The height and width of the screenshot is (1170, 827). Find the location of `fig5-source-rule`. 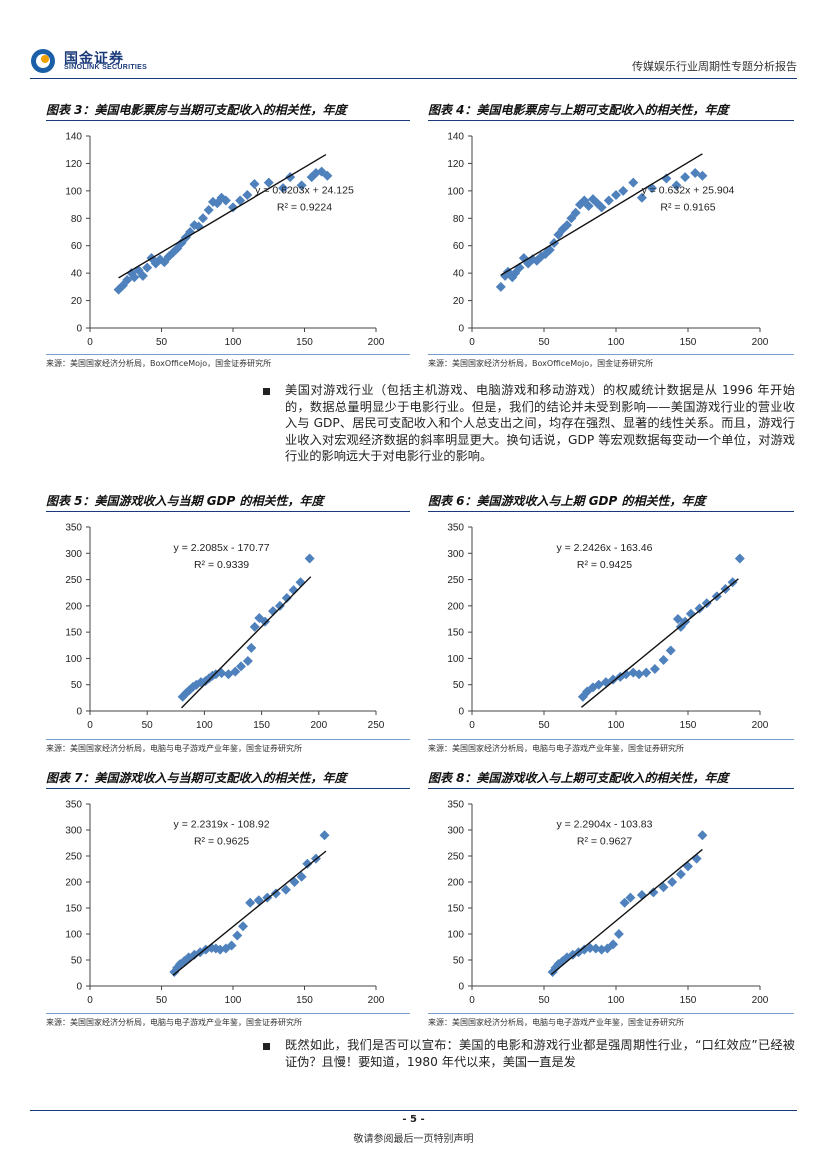

fig5-source-rule is located at coordinates (228, 739).